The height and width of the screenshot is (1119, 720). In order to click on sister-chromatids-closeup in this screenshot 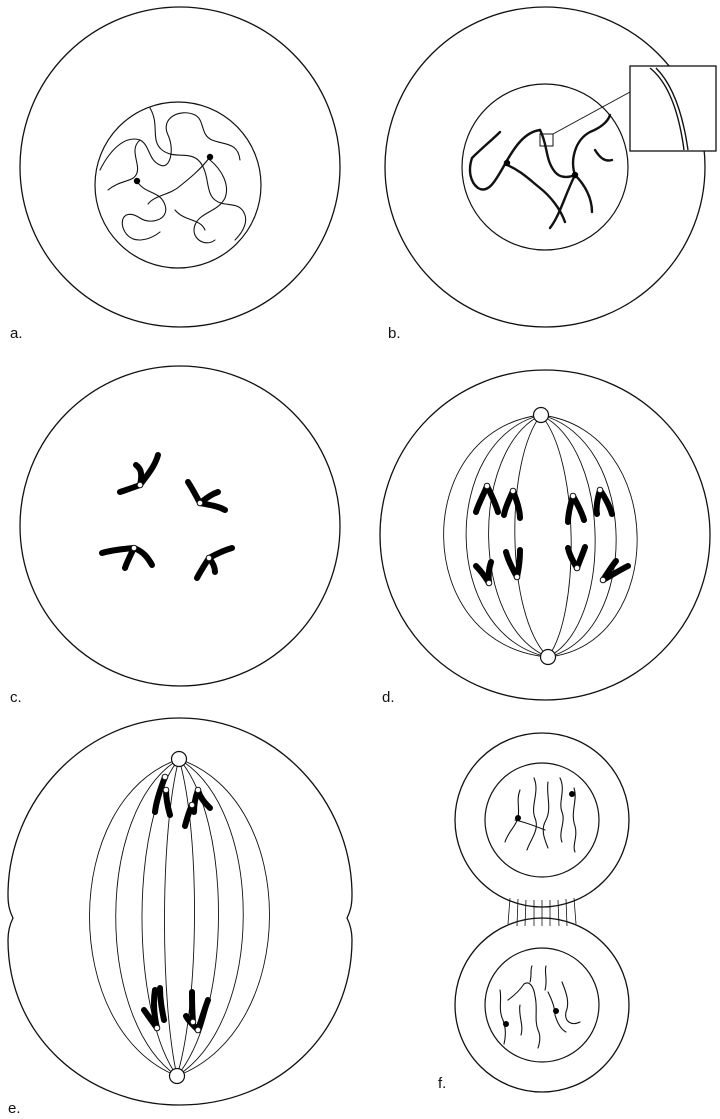, I will do `click(669, 109)`.